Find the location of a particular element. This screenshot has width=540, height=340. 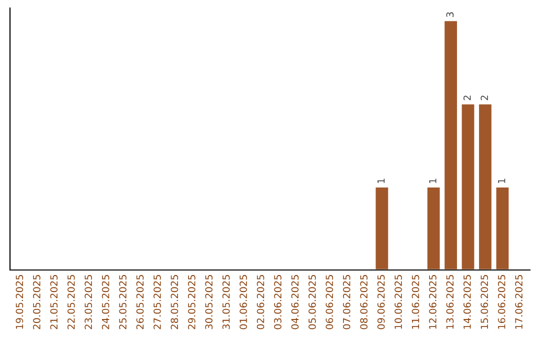

x-tick-label: 02.06.2025 is located at coordinates (260, 302).